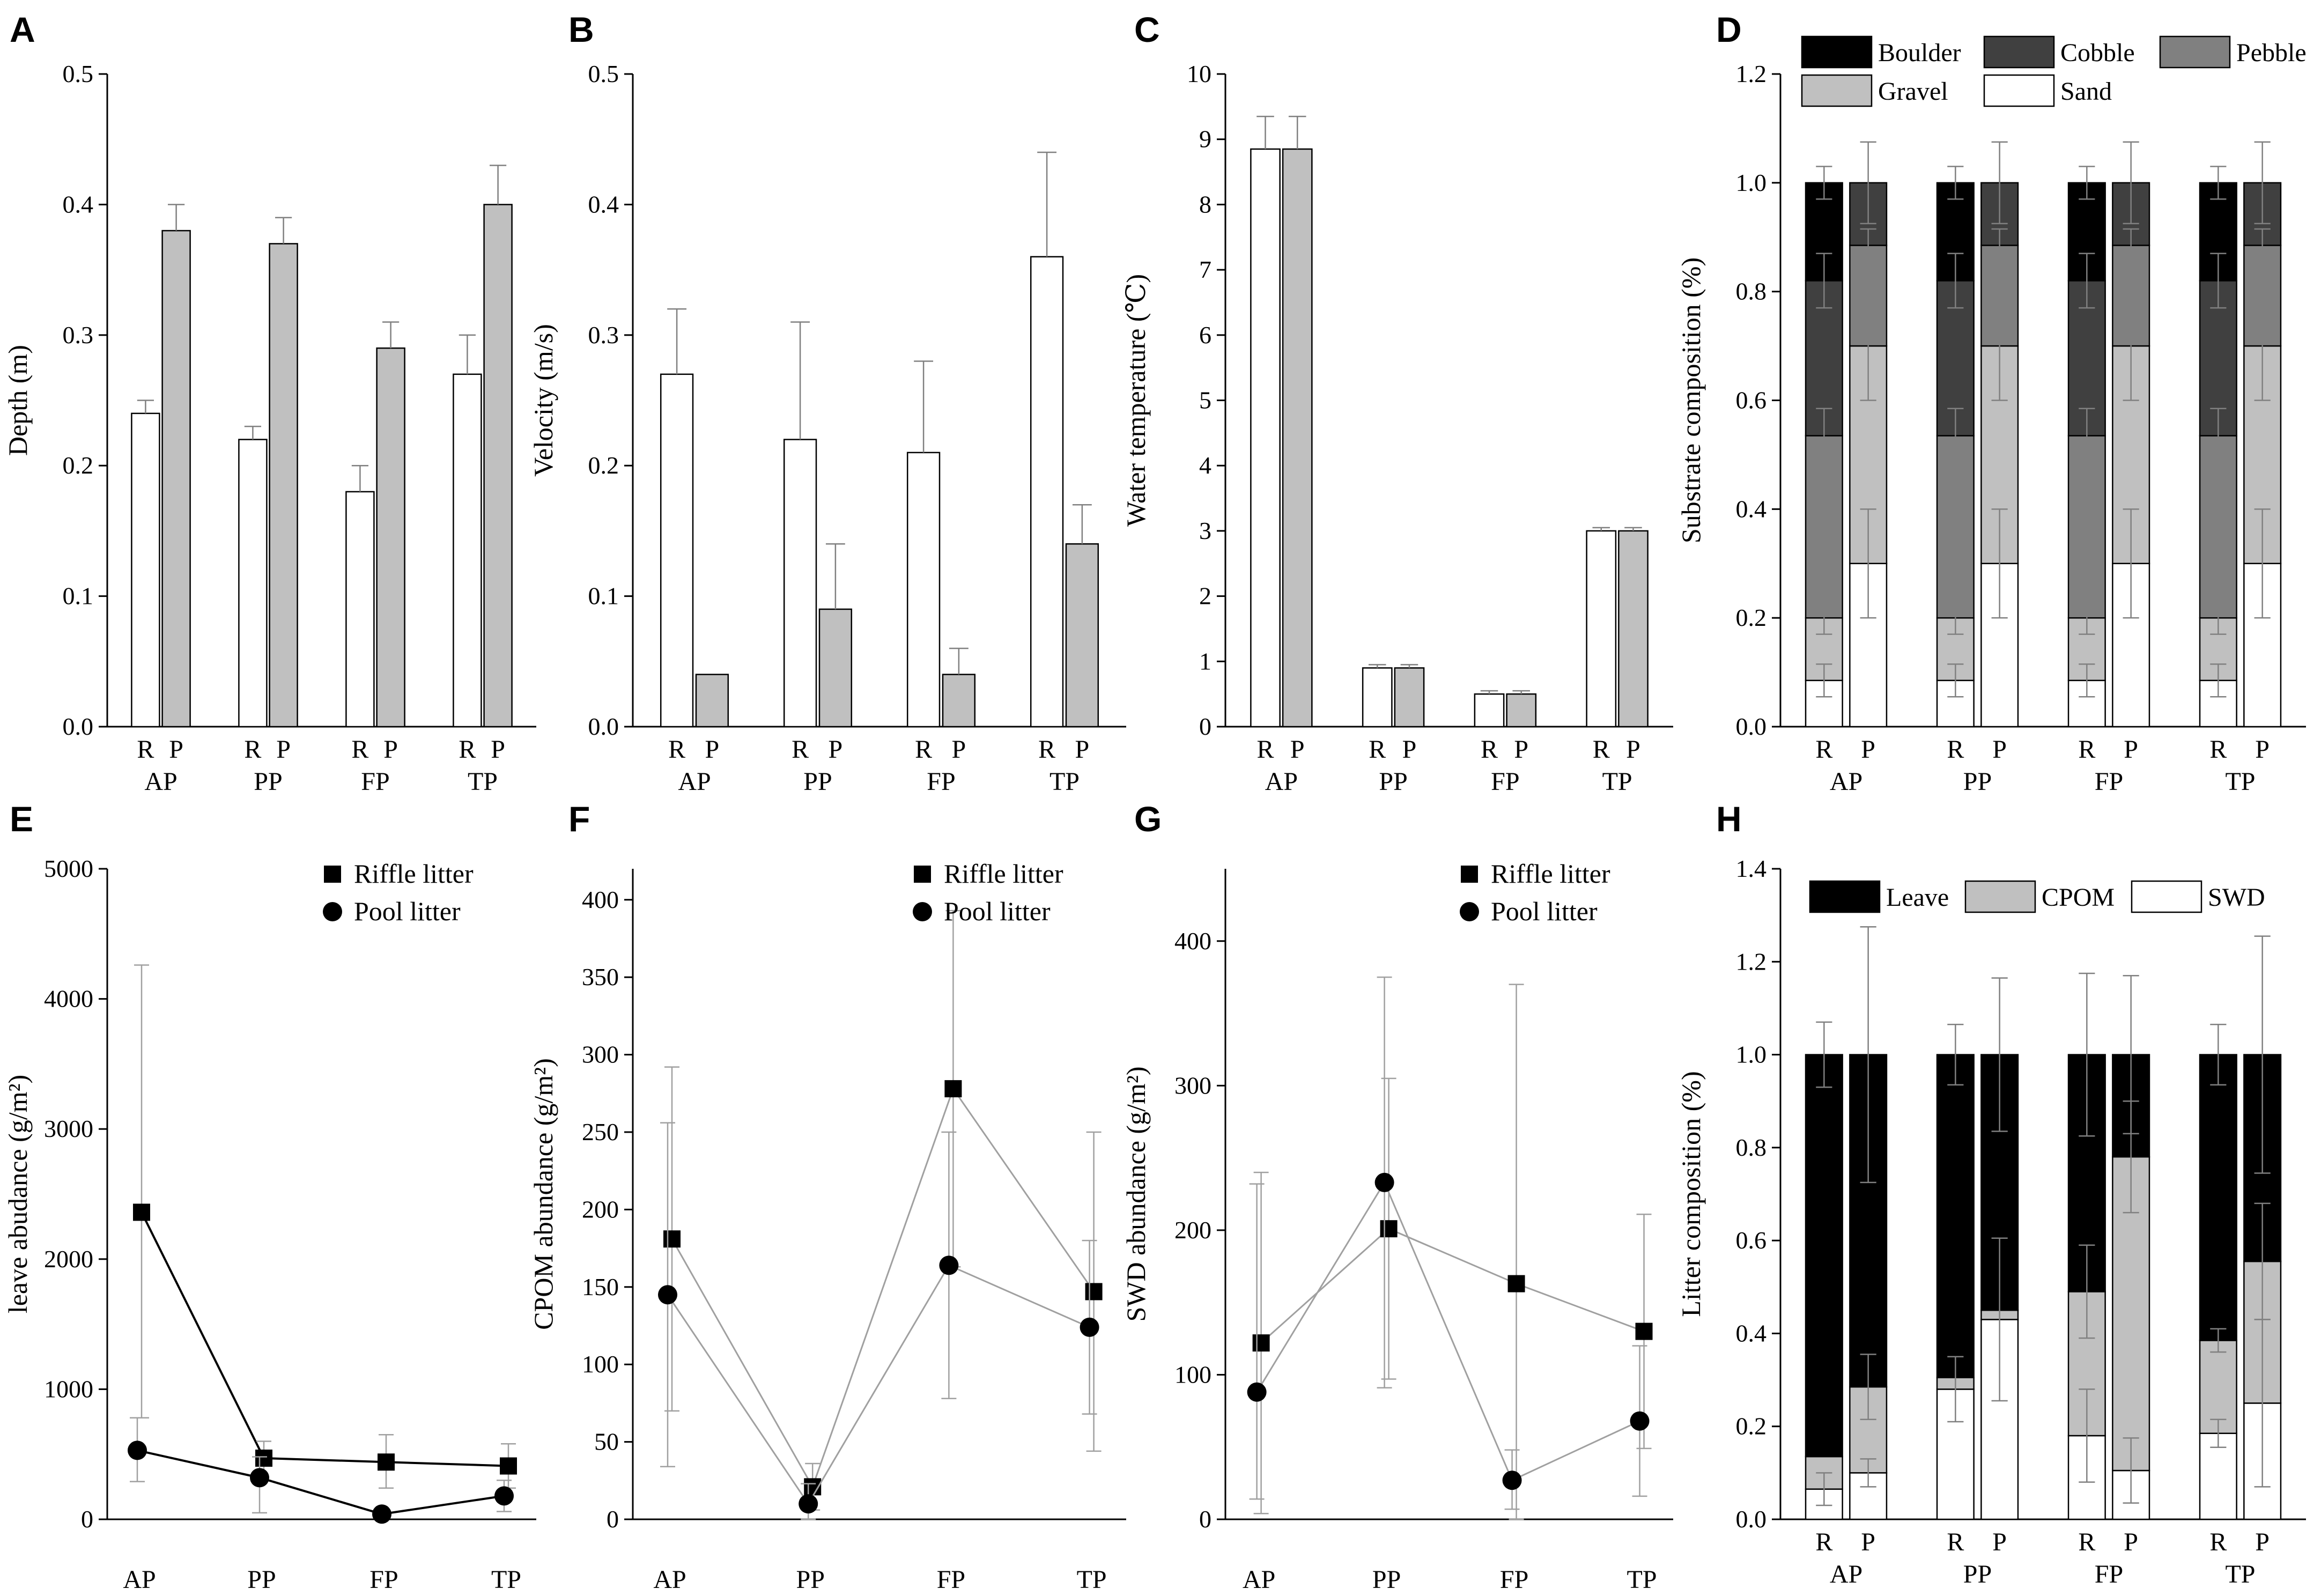  I want to click on panel-b-y-tick-label: 0.2, so click(603, 465).